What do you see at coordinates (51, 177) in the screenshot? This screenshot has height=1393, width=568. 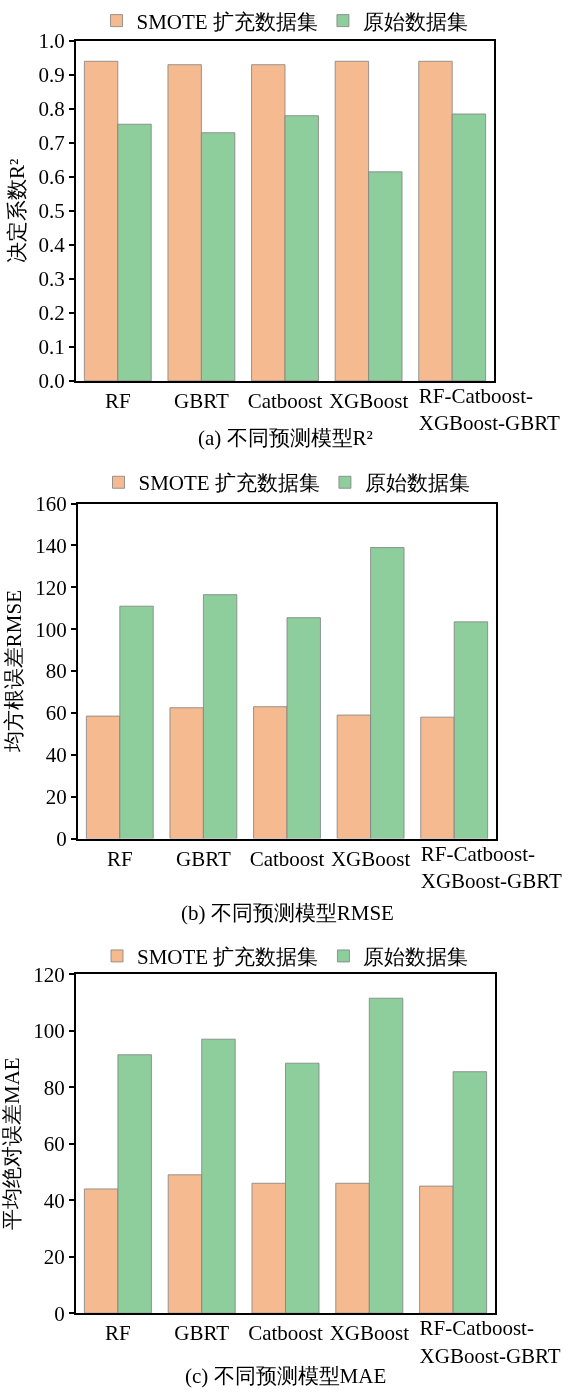 I see `y-tick-label: 0.6` at bounding box center [51, 177].